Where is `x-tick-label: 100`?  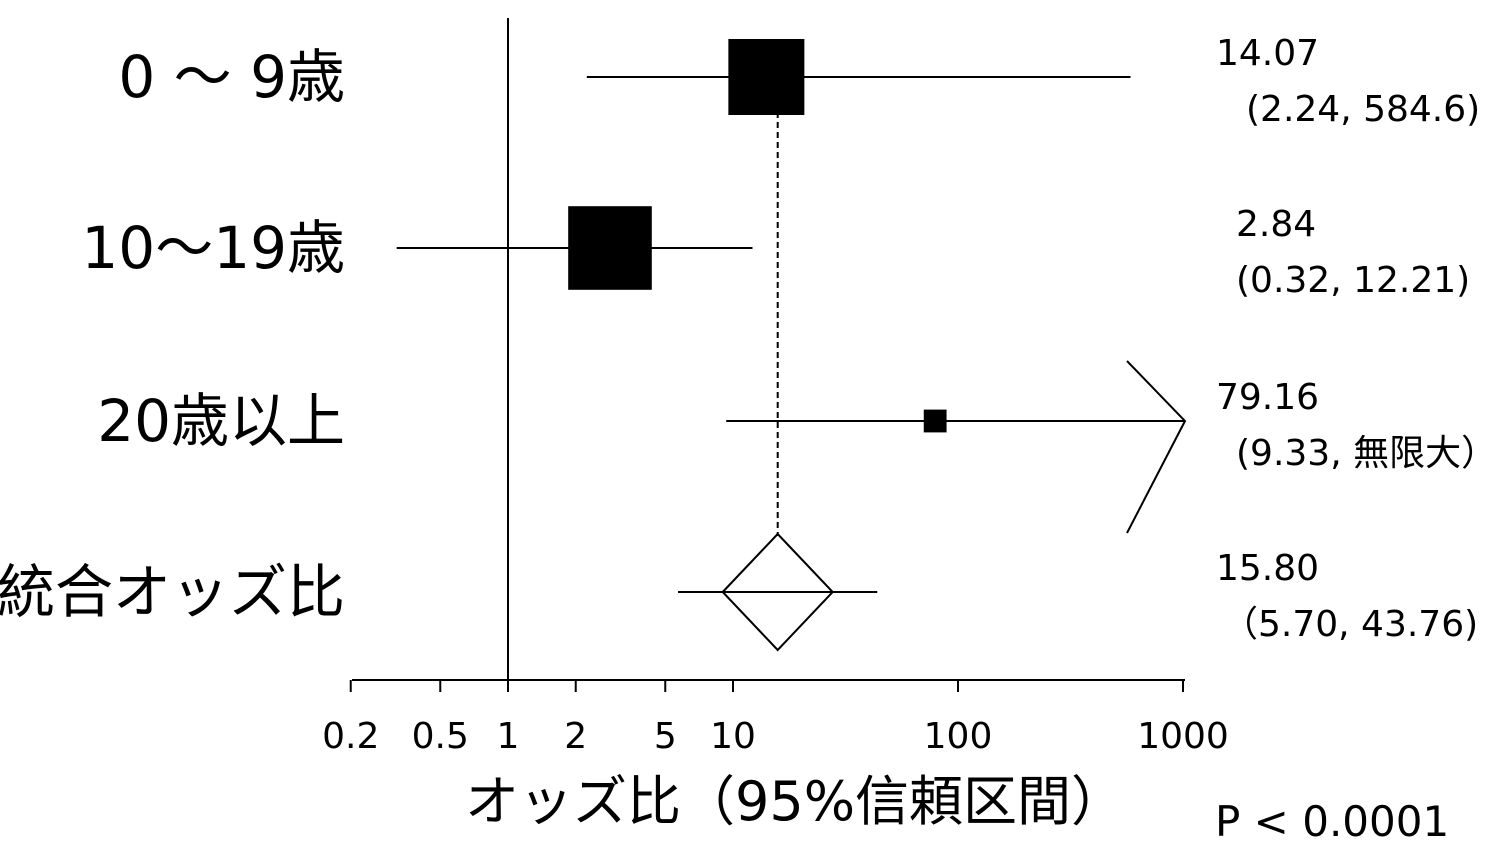
x-tick-label: 100 is located at coordinates (958, 736).